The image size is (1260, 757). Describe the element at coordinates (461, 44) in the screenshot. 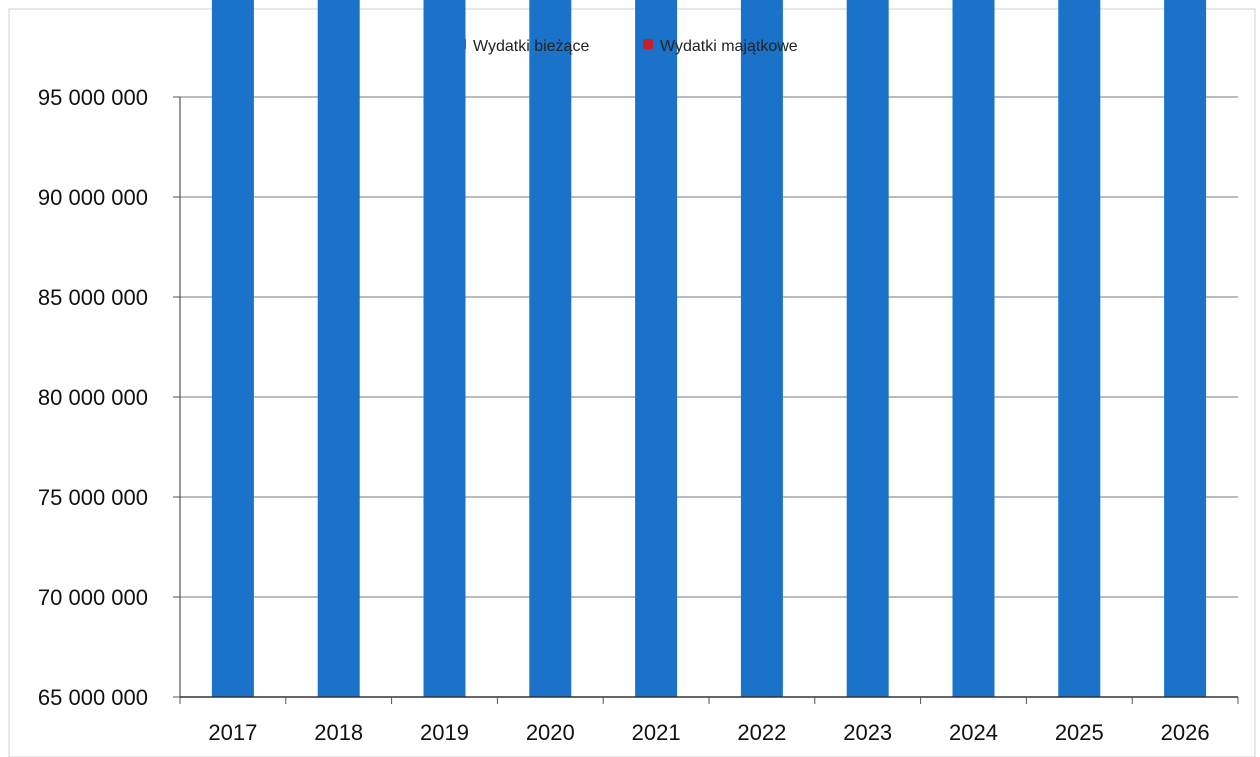

I see `legend-swatch-wydatki-biezace` at that location.